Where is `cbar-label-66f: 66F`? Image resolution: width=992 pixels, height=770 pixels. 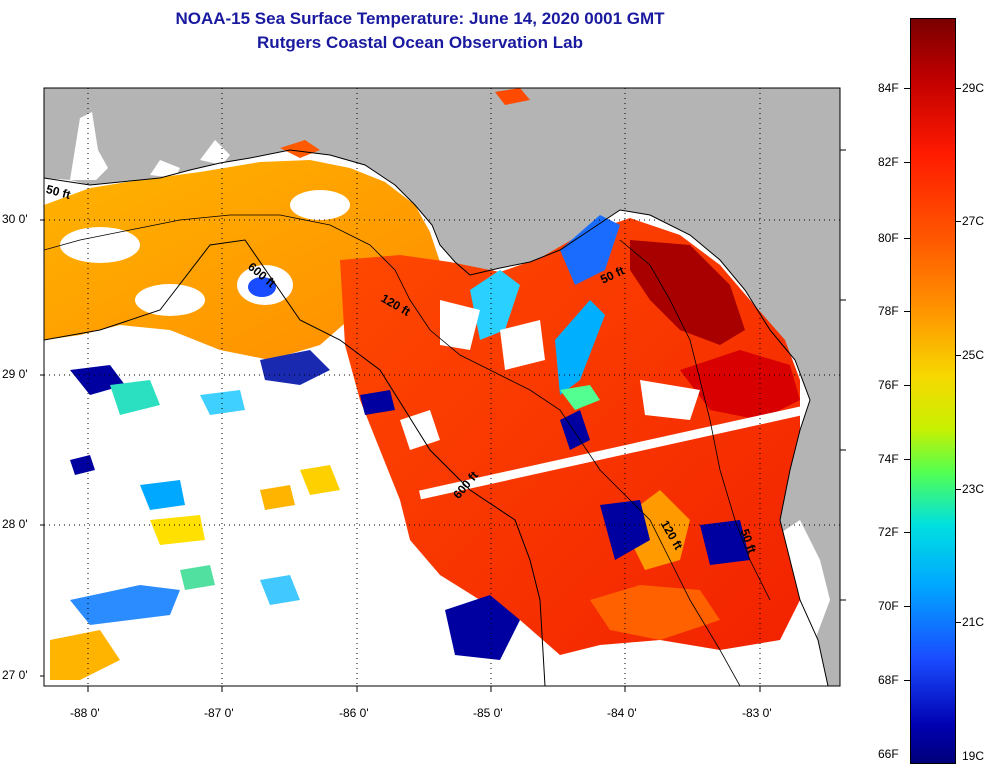 cbar-label-66f: 66F is located at coordinates (888, 754).